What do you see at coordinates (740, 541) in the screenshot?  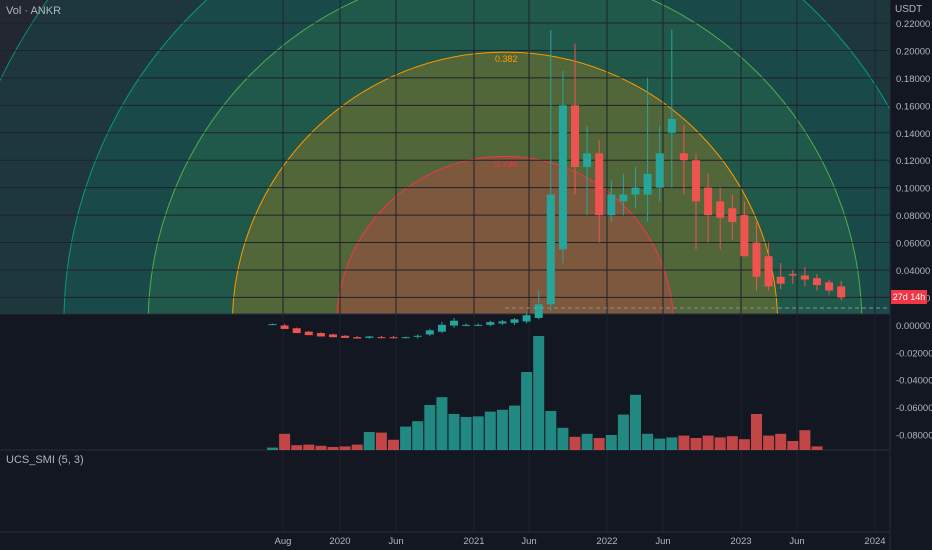 I see `time-tick-label: 2023` at bounding box center [740, 541].